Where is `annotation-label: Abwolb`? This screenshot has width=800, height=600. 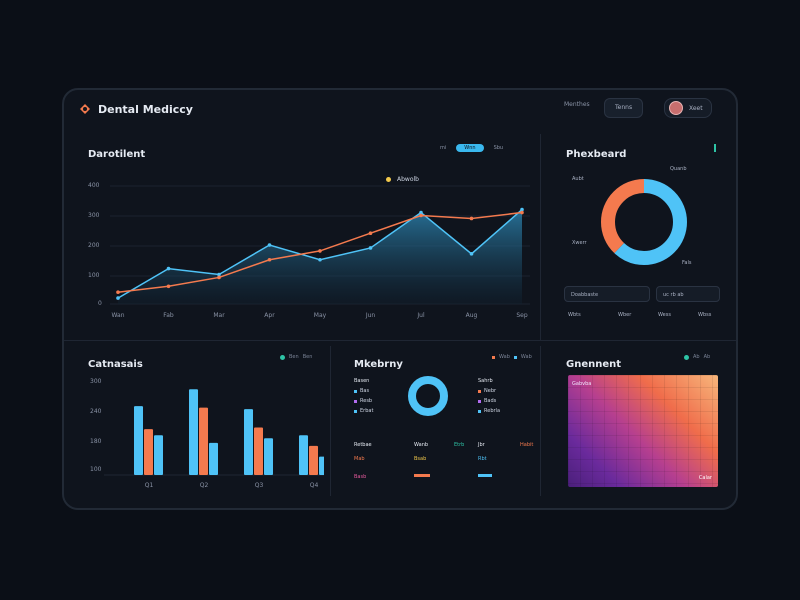
annotation-label: Abwolb is located at coordinates (408, 179).